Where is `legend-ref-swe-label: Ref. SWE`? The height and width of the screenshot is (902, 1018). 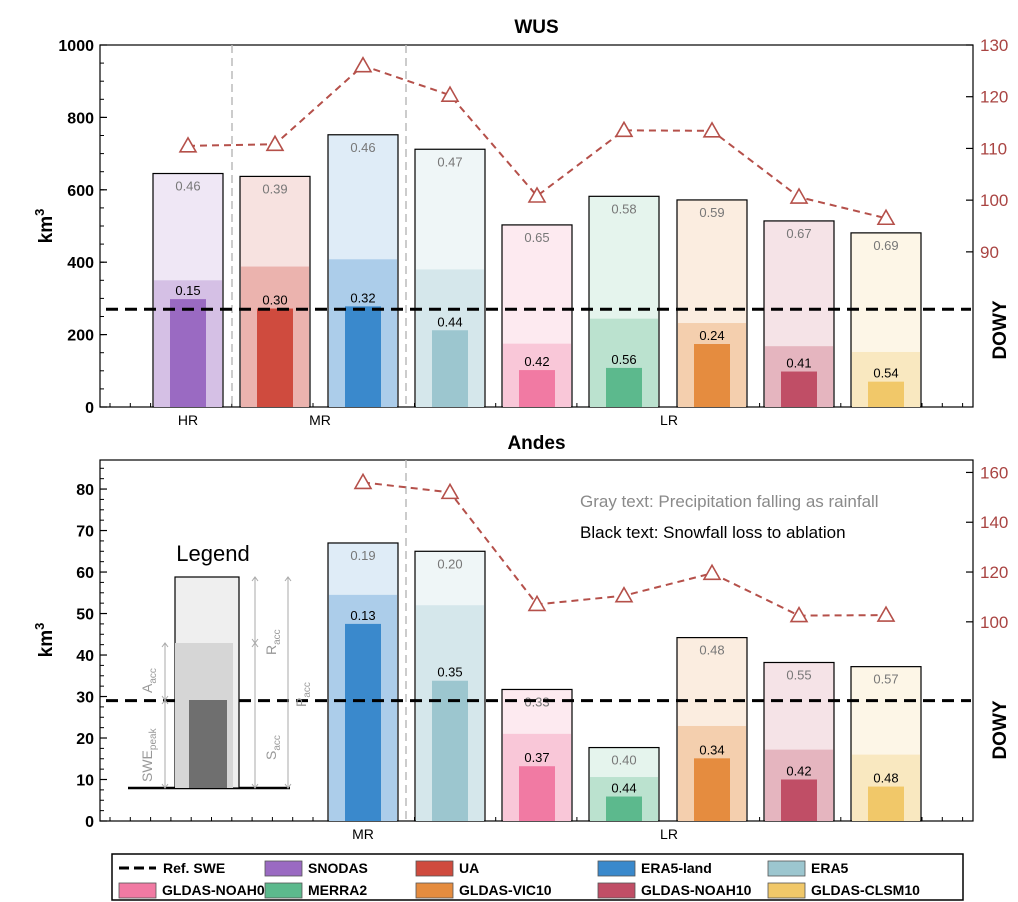 legend-ref-swe-label: Ref. SWE is located at coordinates (194, 868).